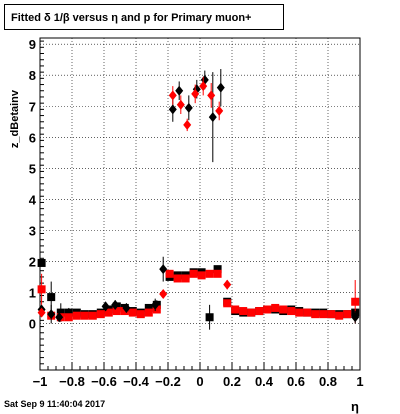  I want to click on y-tick-label: 2, so click(32, 261).